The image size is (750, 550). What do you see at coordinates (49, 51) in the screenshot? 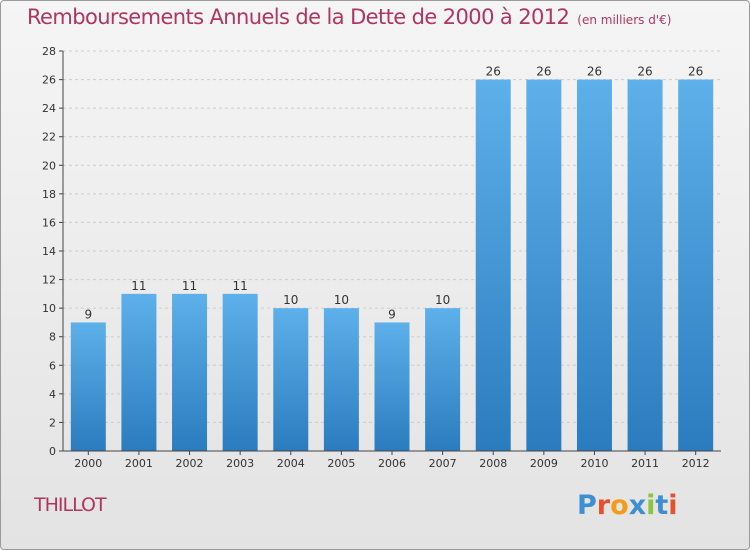
I see `y-tick-label: 28` at bounding box center [49, 51].